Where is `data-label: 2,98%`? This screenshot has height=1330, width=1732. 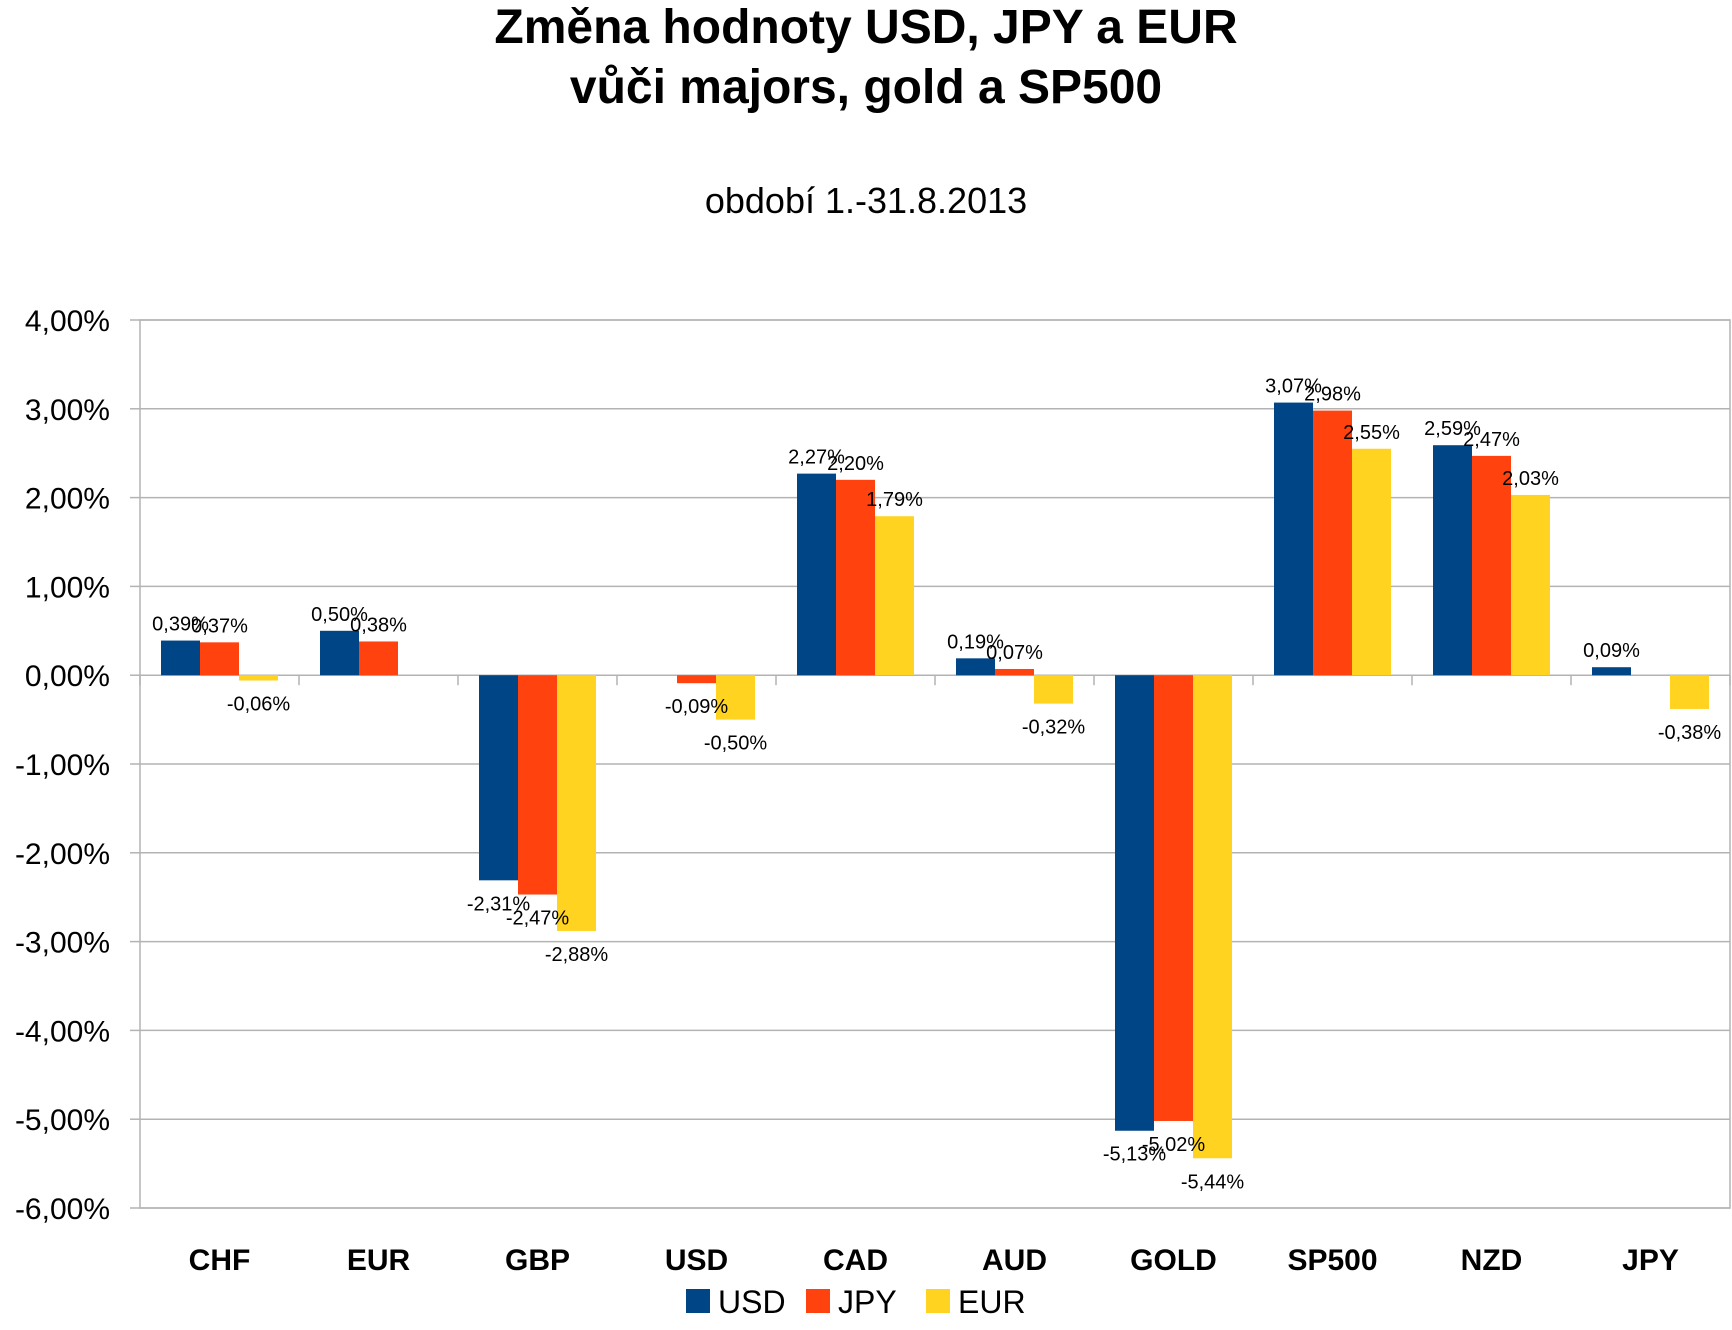
data-label: 2,98% is located at coordinates (1332, 395).